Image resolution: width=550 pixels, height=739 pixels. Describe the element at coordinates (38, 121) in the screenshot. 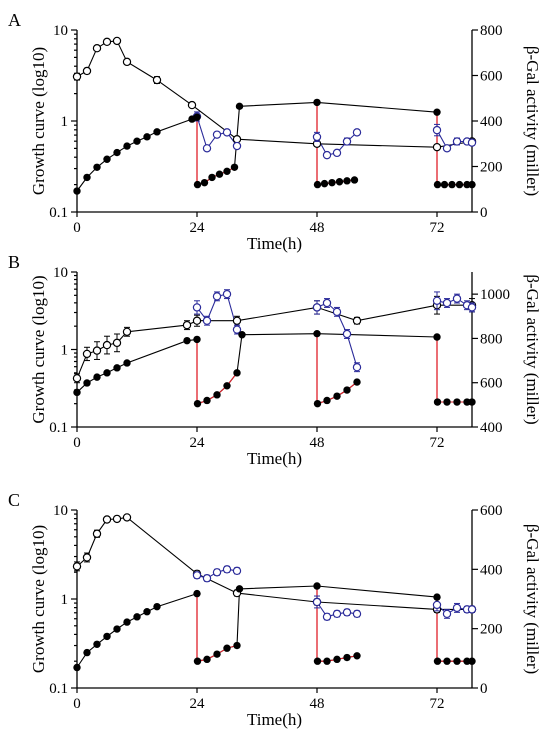

I see `y-axis-title: Growth curve (log10)` at that location.